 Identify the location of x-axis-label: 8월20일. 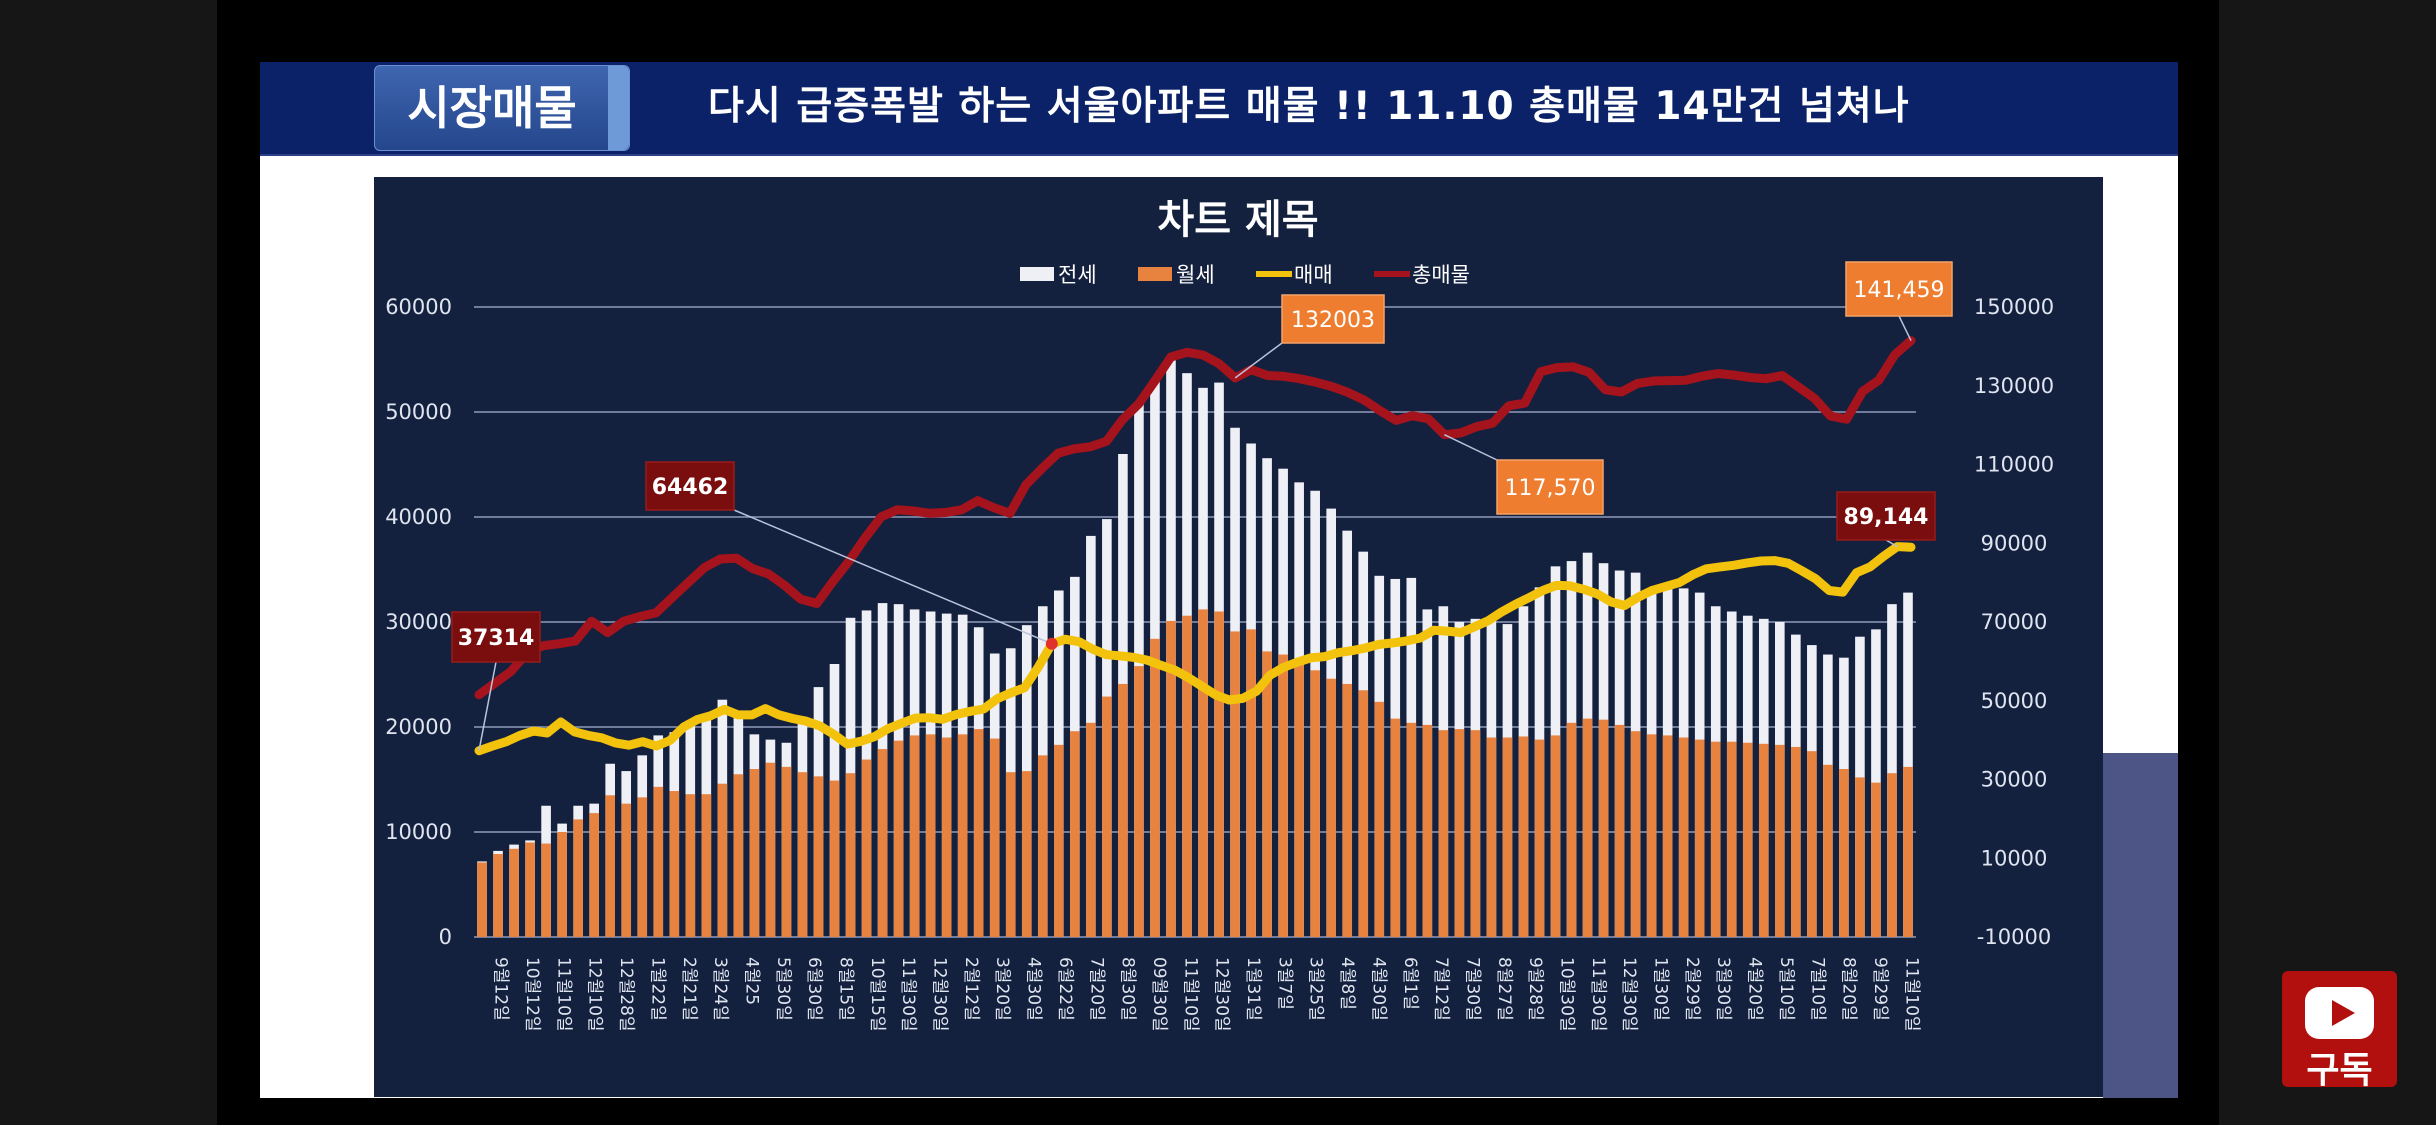
(1849, 989).